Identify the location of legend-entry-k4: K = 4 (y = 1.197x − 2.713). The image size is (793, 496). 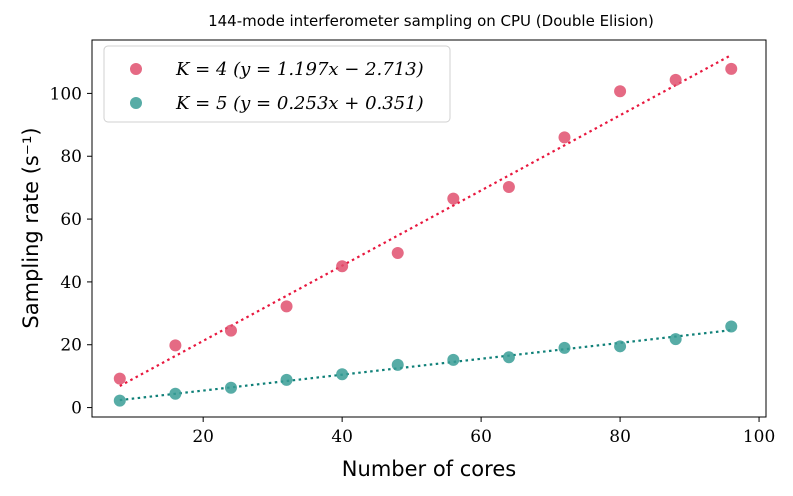
(299, 69).